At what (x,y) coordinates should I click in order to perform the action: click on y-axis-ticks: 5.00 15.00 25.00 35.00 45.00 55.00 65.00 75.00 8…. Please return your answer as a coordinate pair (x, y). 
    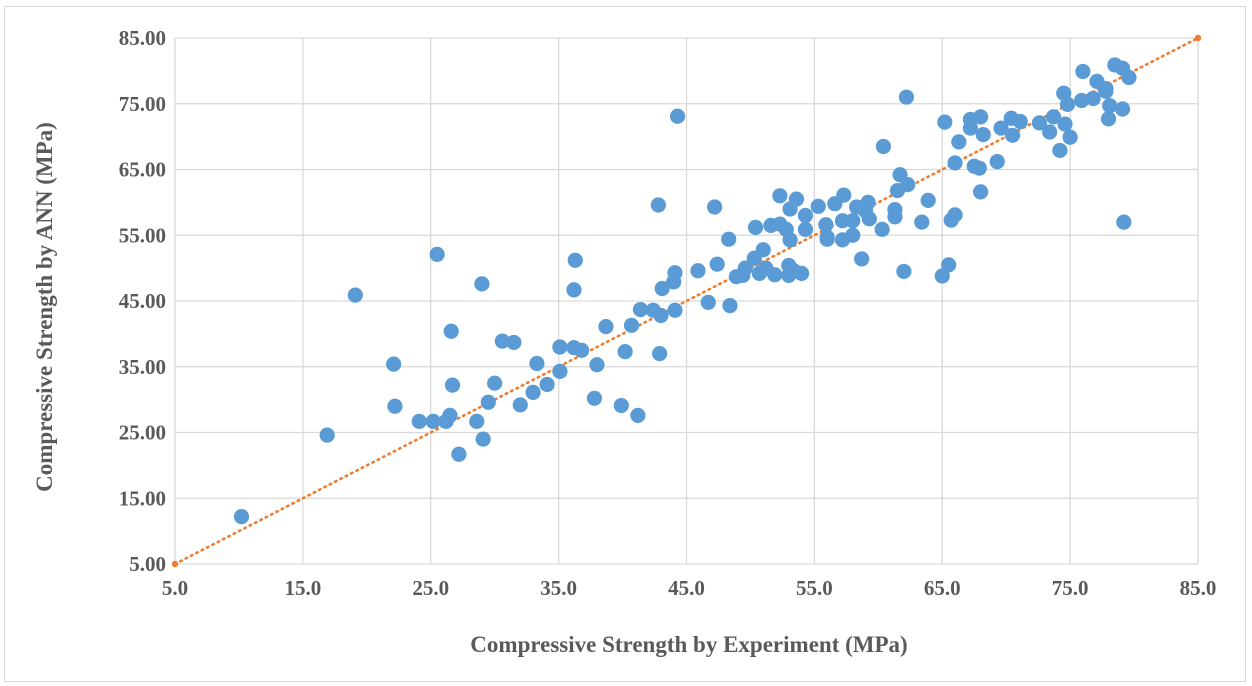
    Looking at the image, I should click on (142, 301).